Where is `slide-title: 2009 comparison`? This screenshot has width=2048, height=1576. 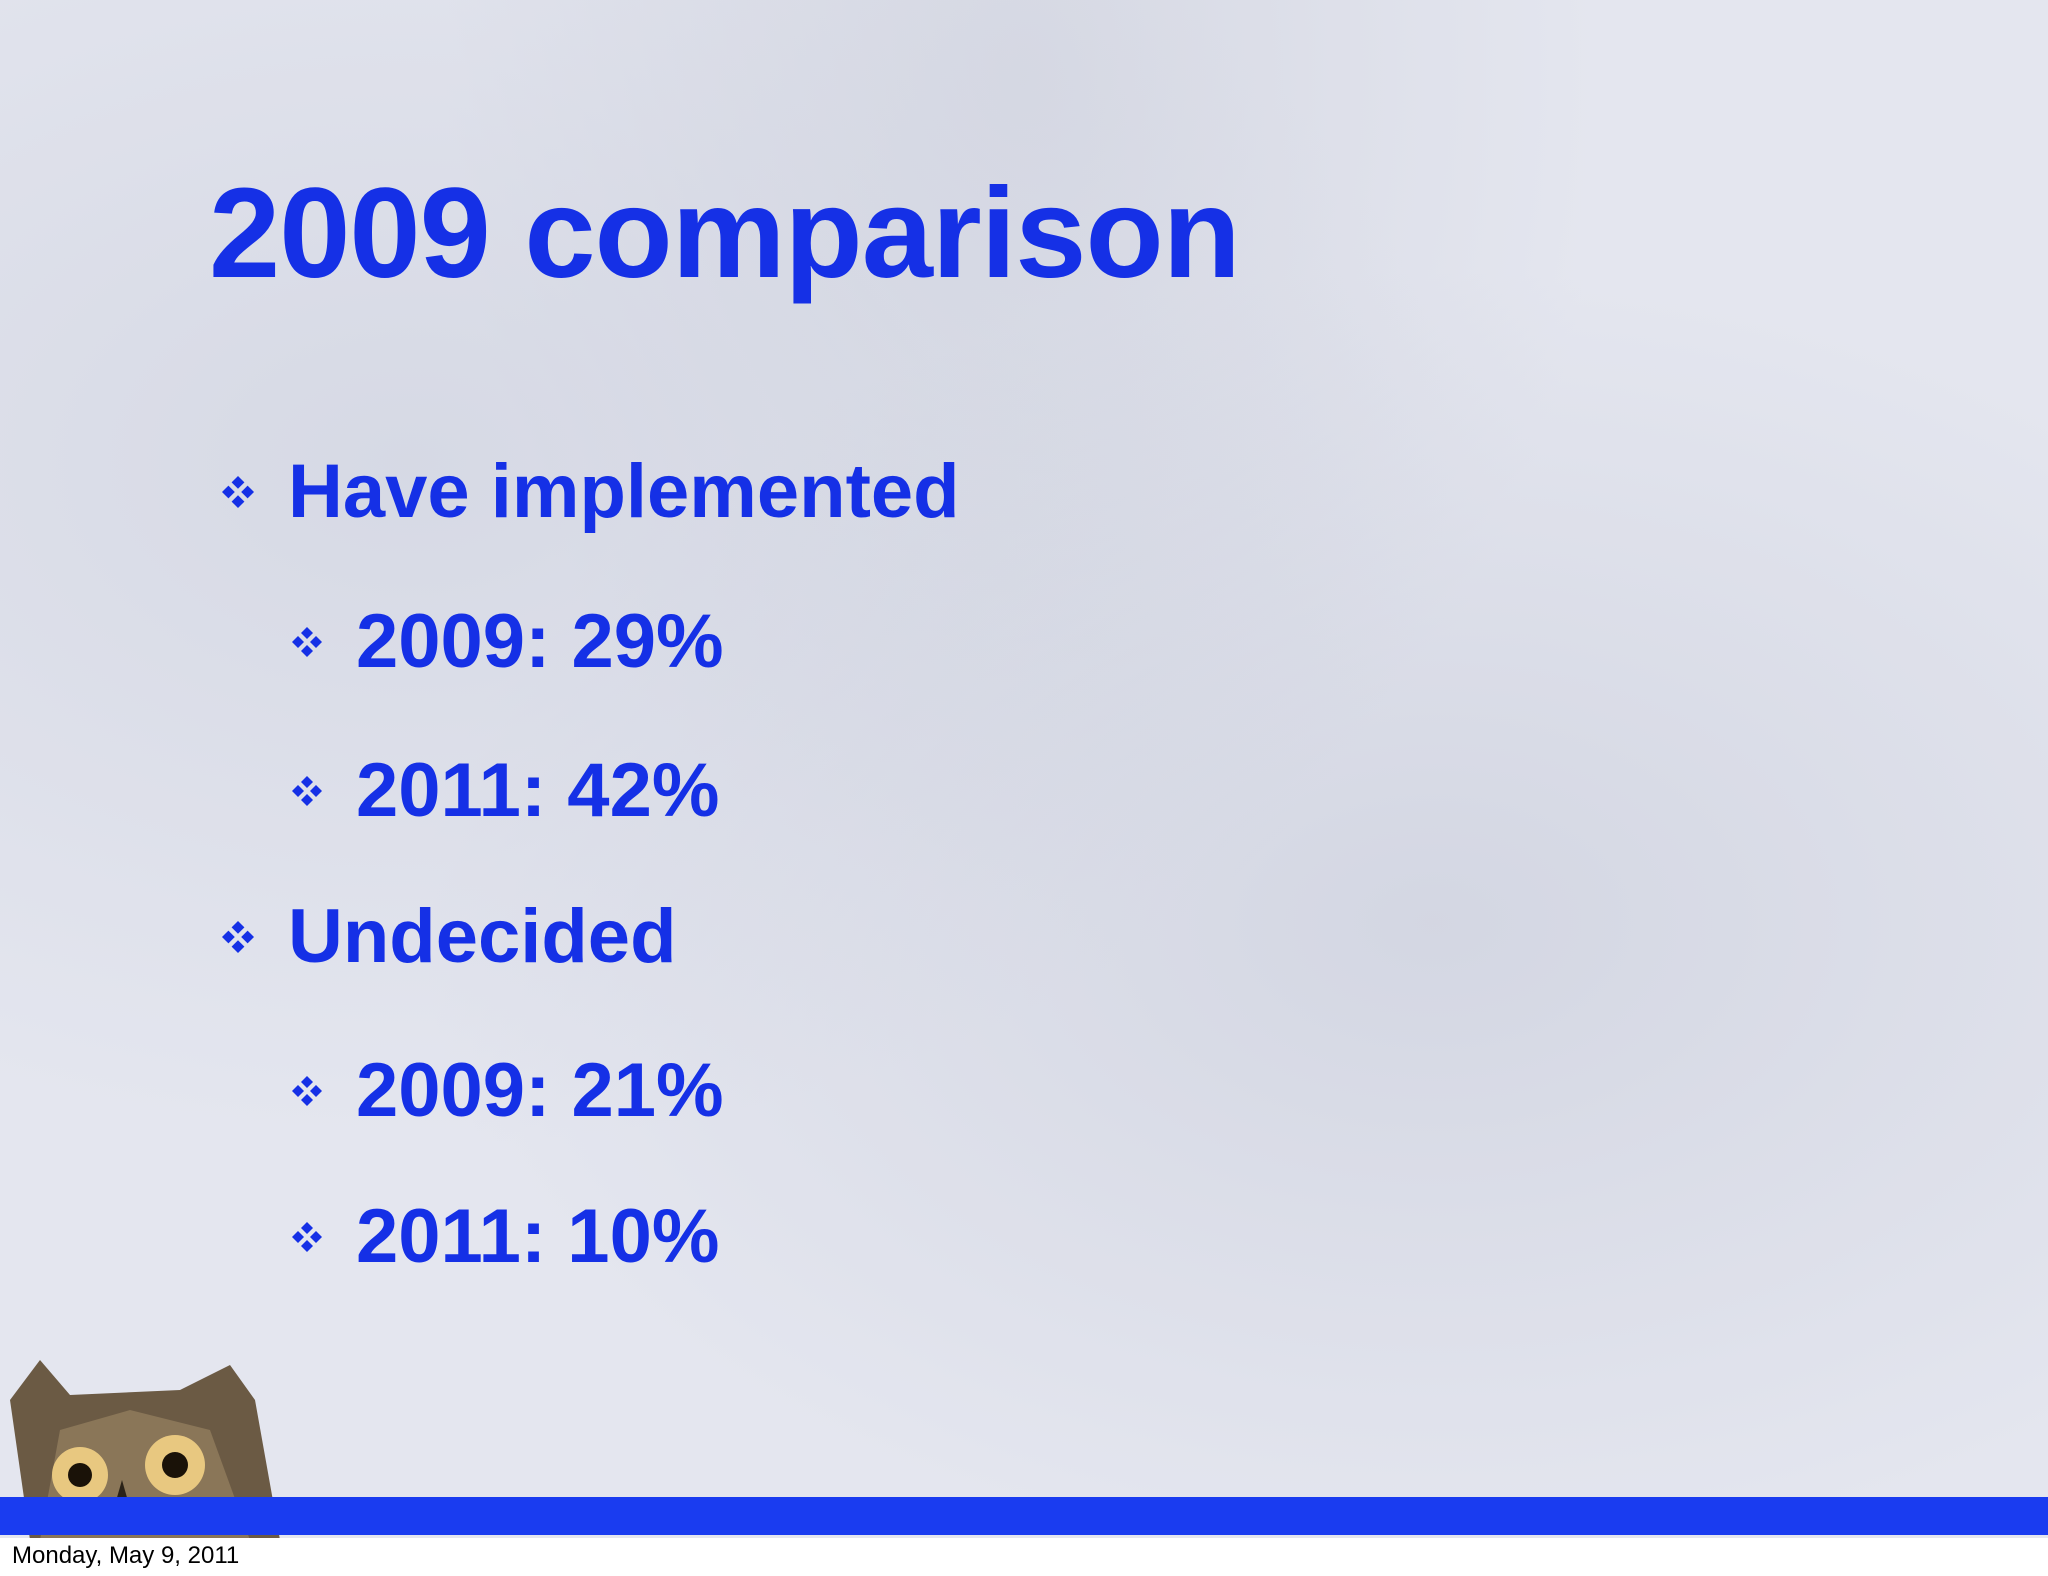 slide-title: 2009 comparison is located at coordinates (725, 233).